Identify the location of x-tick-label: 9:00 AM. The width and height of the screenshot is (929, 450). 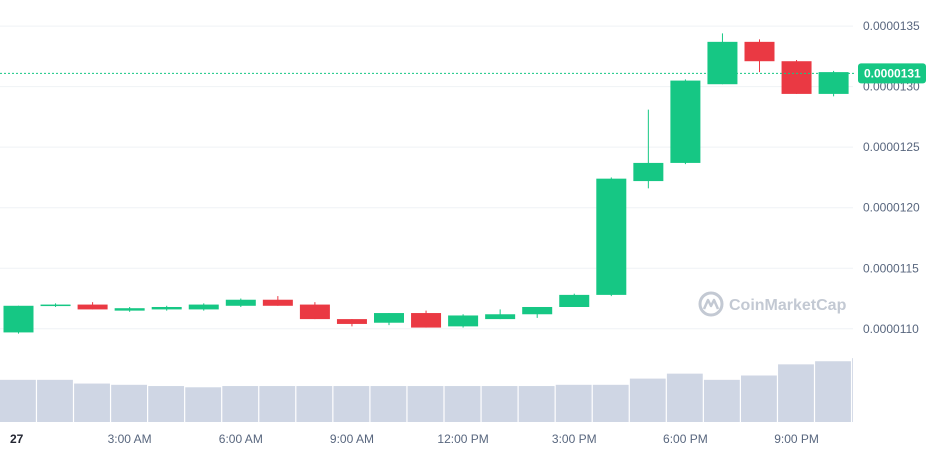
(352, 439).